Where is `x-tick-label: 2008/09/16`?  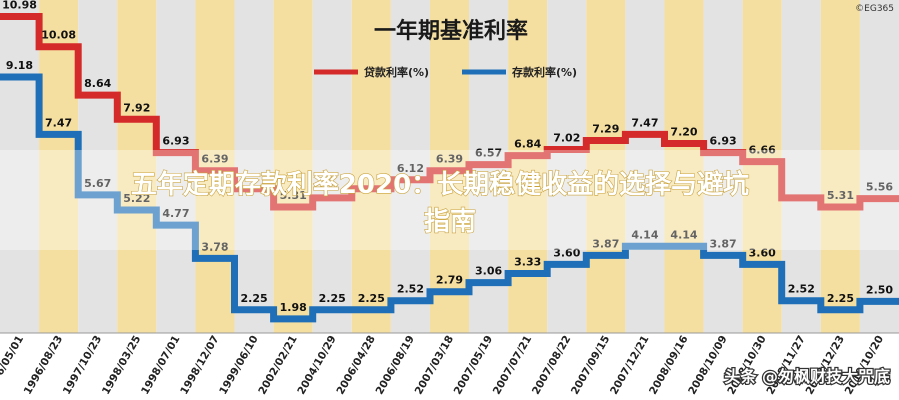 x-tick-label: 2008/09/16 is located at coordinates (668, 365).